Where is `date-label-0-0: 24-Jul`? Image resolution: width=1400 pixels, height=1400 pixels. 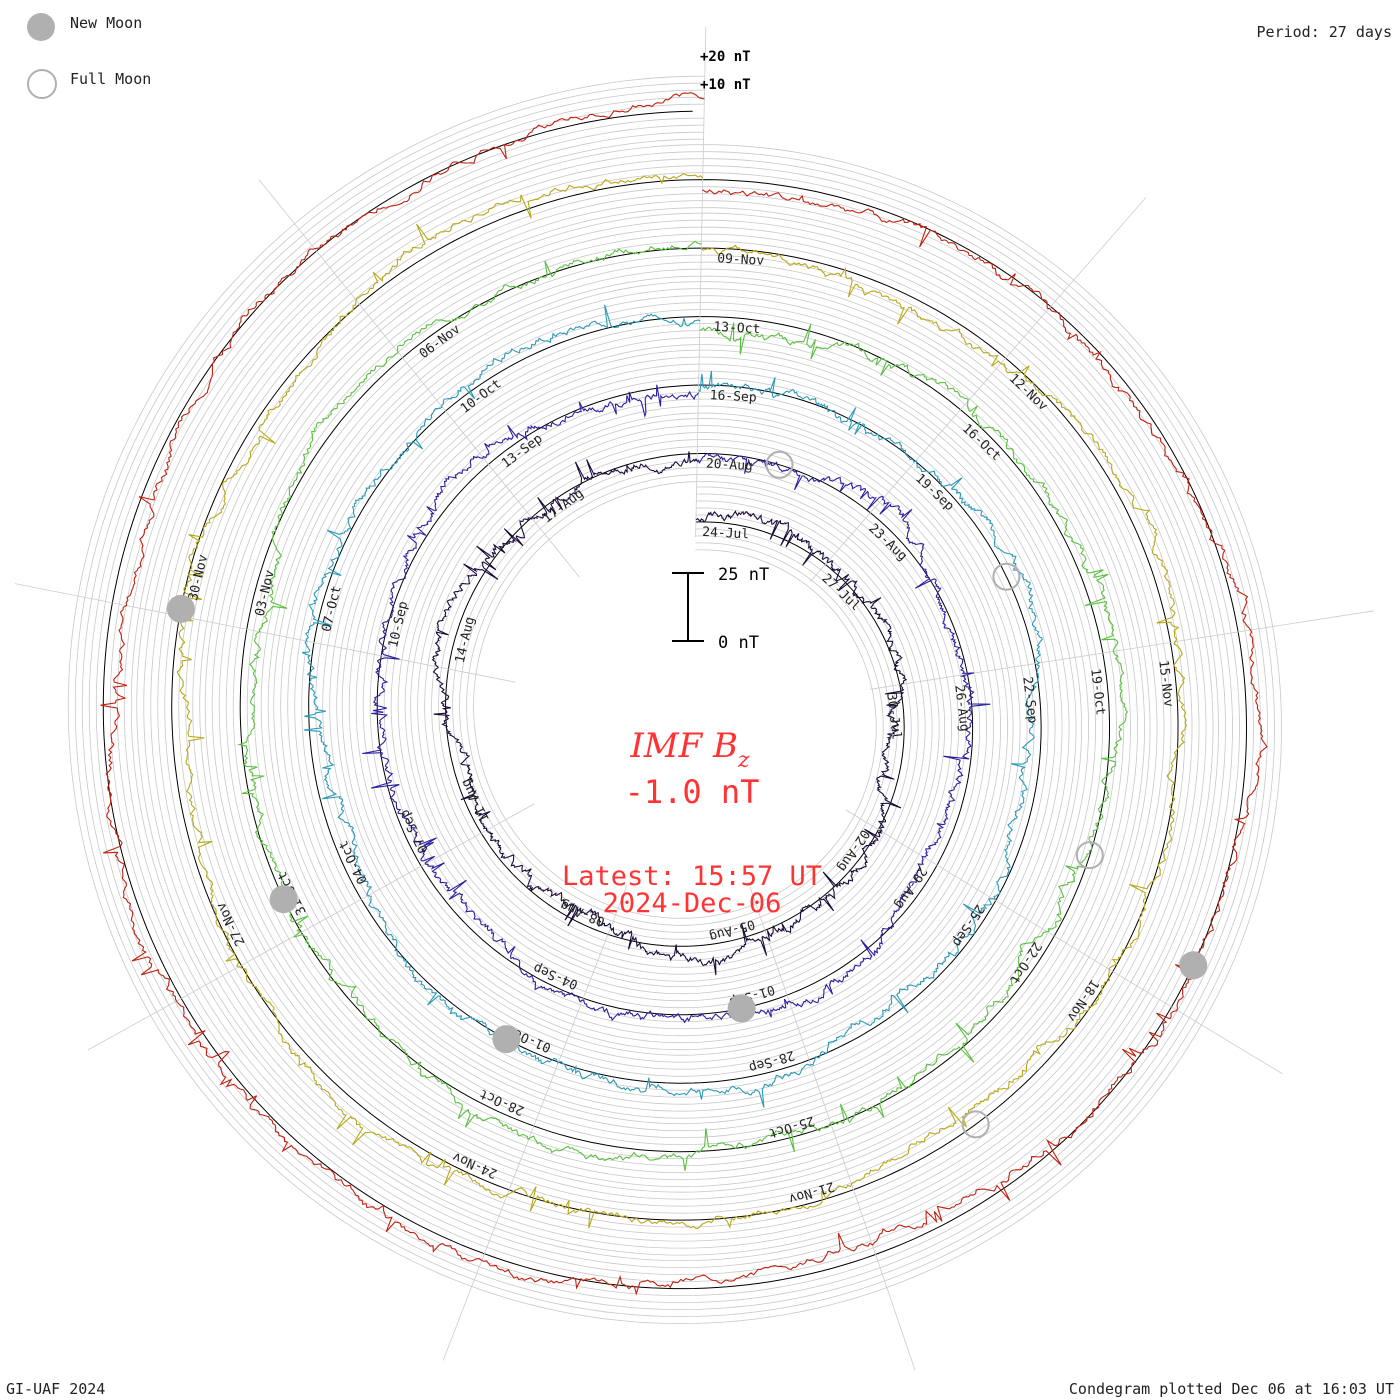
date-label-0-0: 24-Jul is located at coordinates (726, 534).